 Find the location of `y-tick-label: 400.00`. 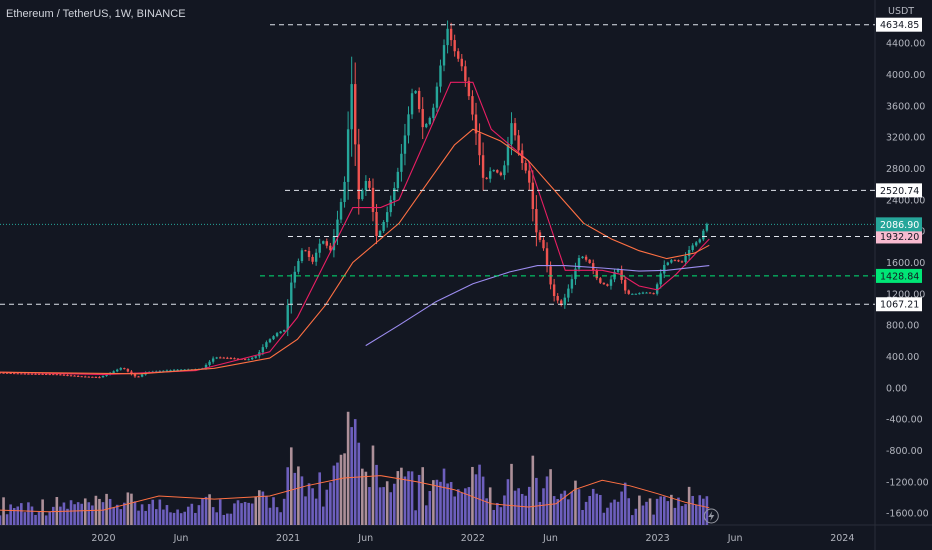

y-tick-label: 400.00 is located at coordinates (902, 357).